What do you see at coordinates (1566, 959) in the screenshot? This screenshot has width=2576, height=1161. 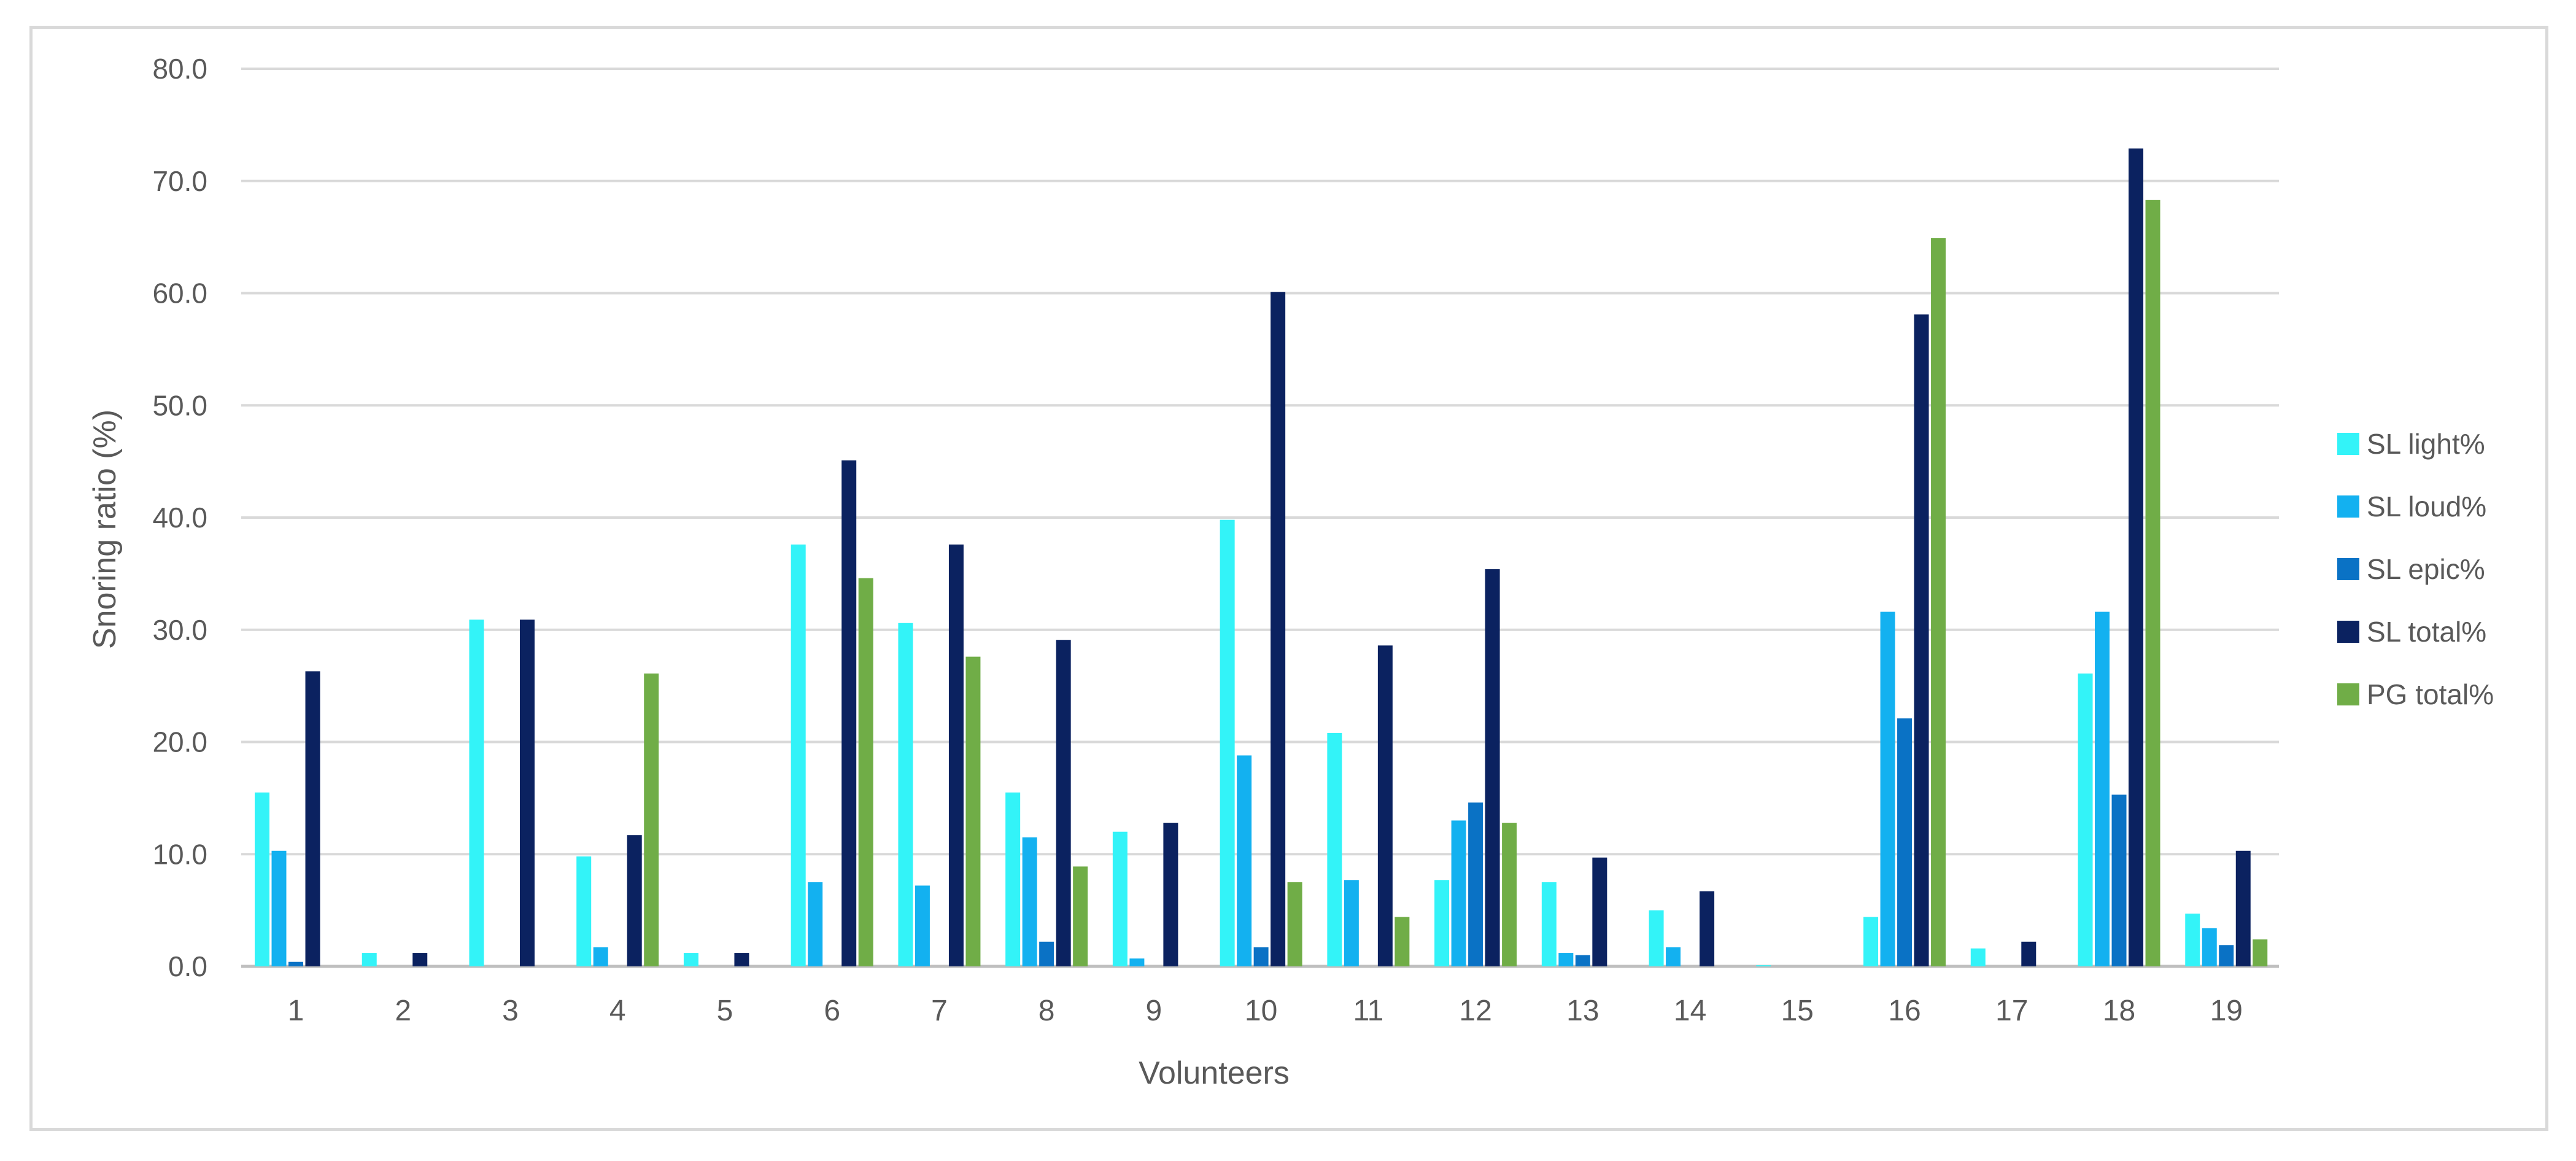 I see `bar-sl-loud--13` at bounding box center [1566, 959].